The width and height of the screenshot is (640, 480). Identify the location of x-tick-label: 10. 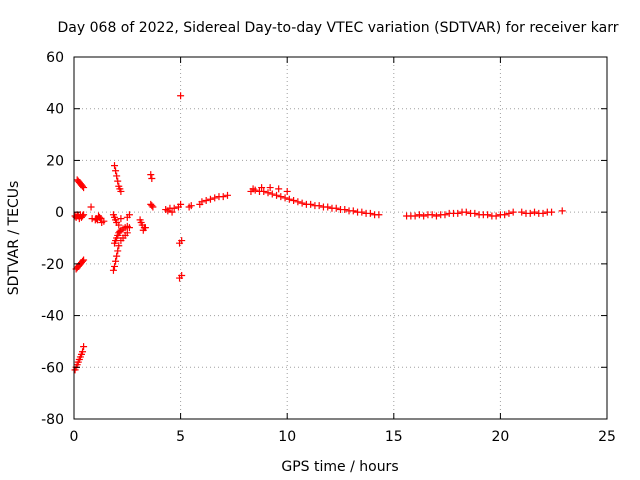
(287, 437).